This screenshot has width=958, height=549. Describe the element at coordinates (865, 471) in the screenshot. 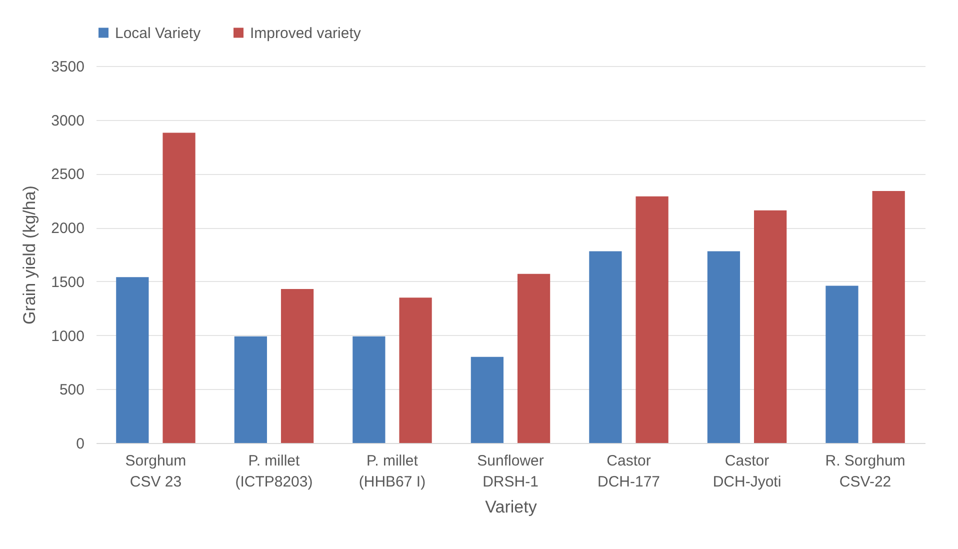

I see `x-tick-label: R. Sorghum CSV-22` at that location.